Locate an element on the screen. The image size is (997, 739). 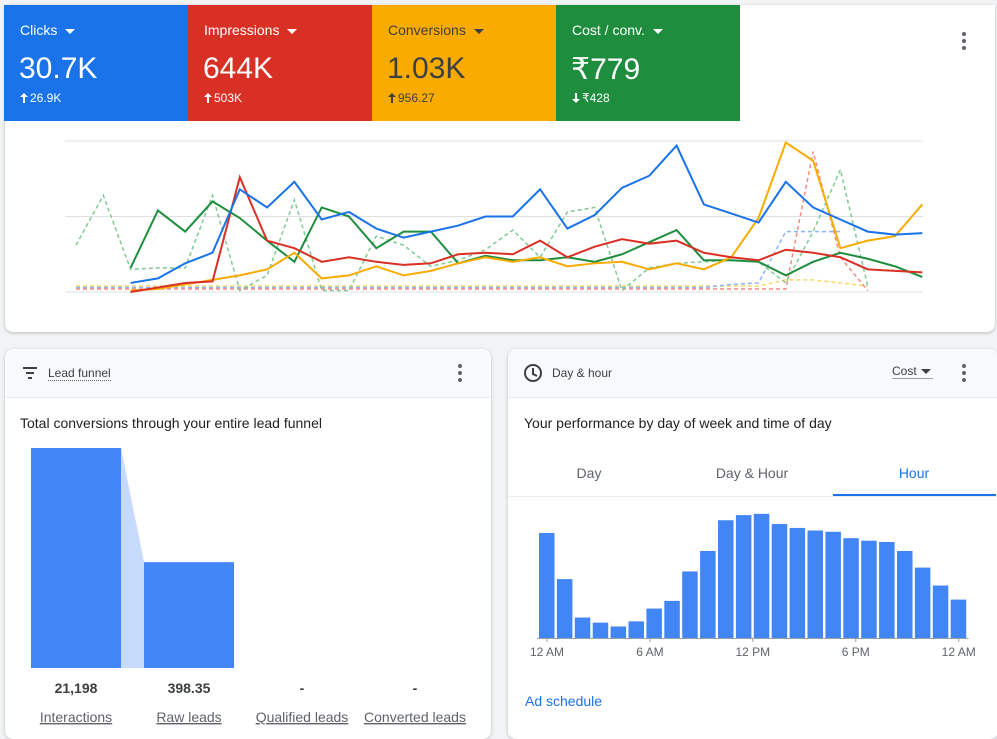
x-tick-label: 6 AM is located at coordinates (649, 652).